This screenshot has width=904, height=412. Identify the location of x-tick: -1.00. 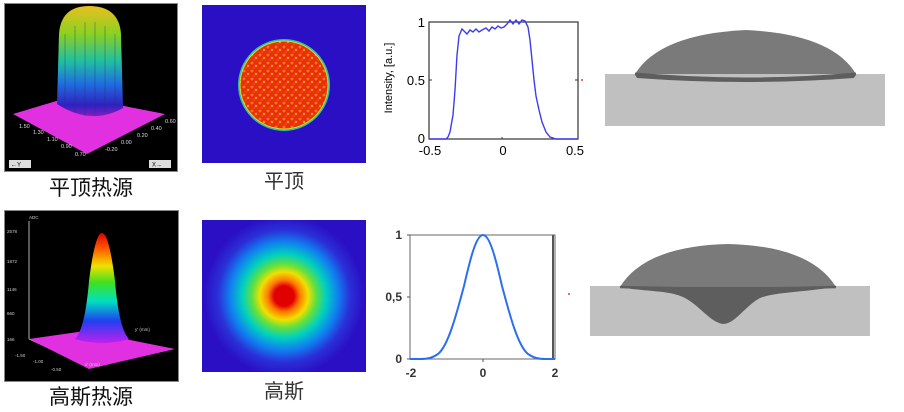
(38, 361).